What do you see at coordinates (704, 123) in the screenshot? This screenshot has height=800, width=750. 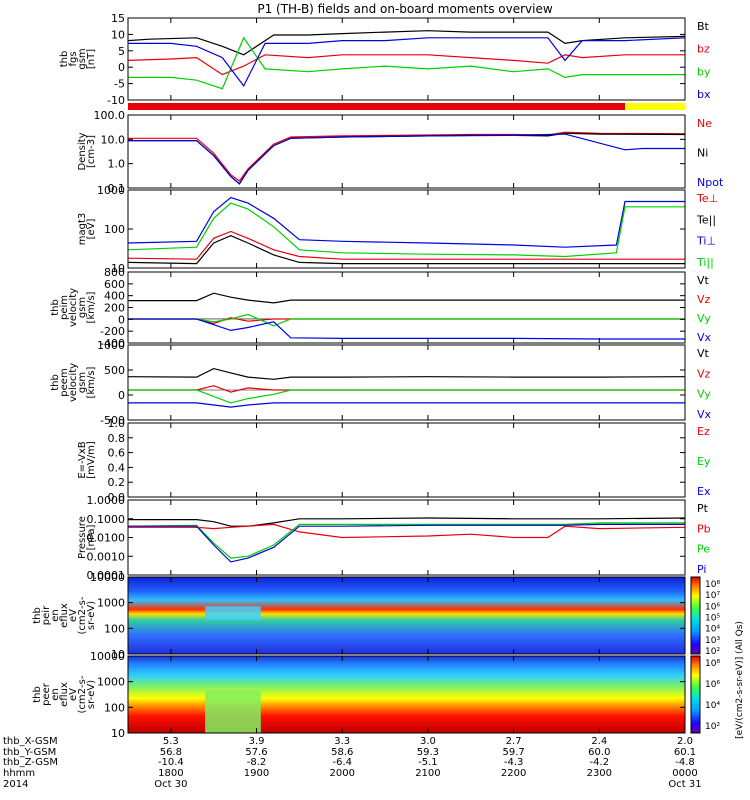 I see `legend-label: Ne` at bounding box center [704, 123].